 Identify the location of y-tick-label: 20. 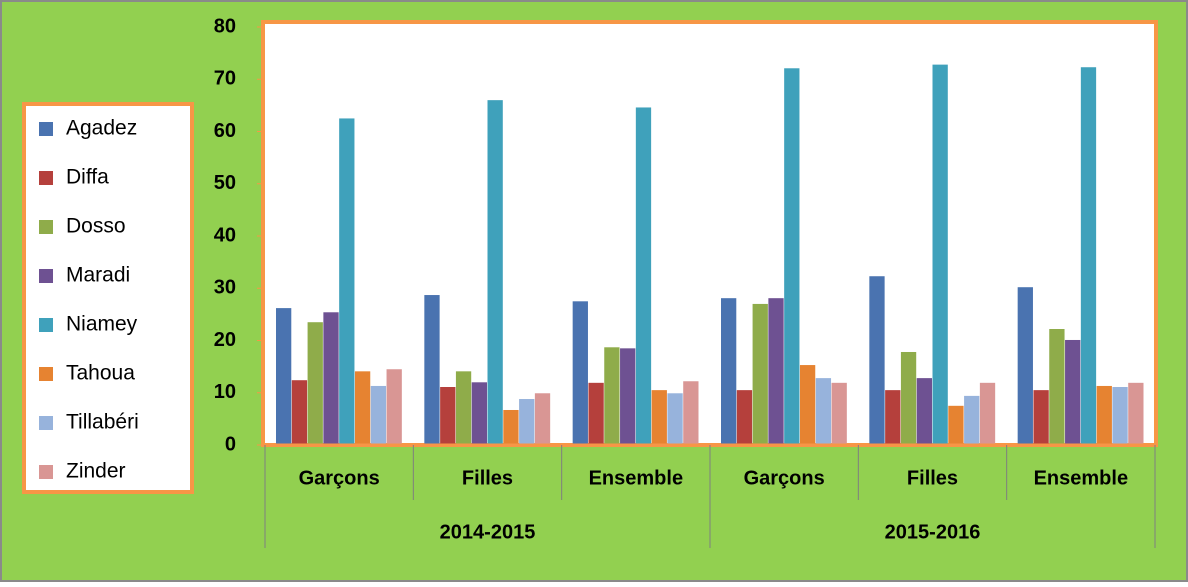
(225, 340).